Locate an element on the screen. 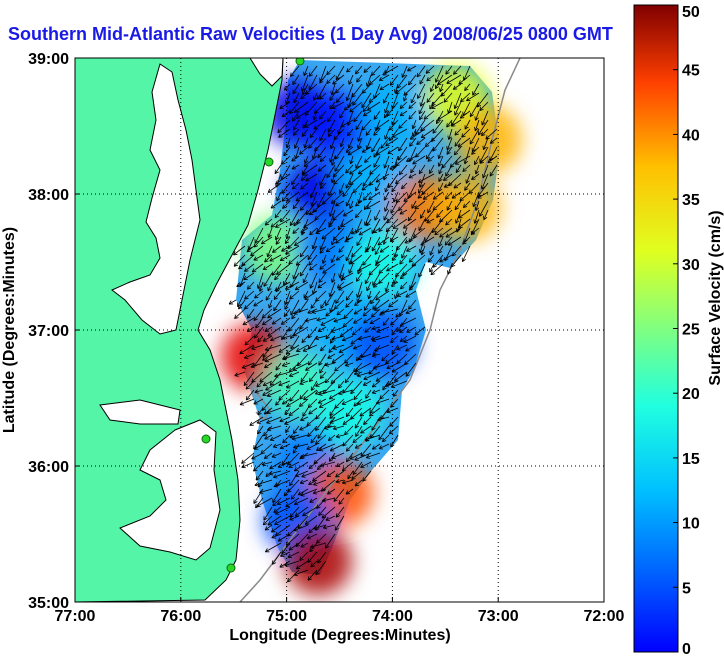  colorbar-tick-label: 40 is located at coordinates (691, 135).